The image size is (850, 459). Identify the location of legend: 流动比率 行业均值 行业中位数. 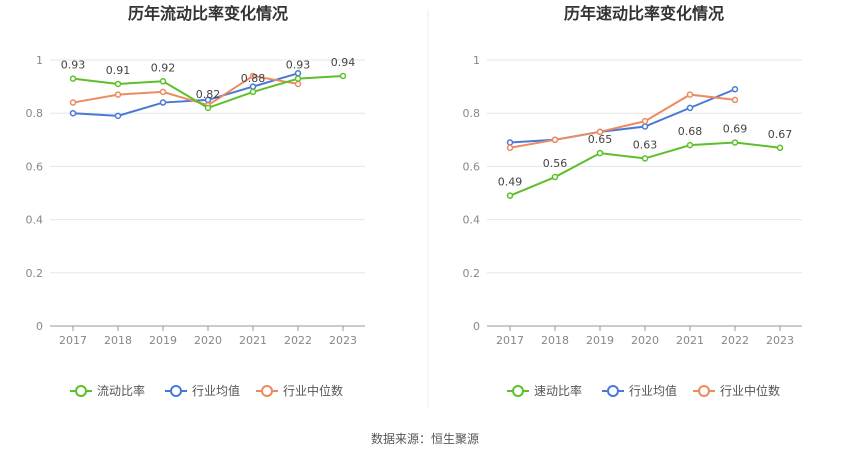
(206, 390).